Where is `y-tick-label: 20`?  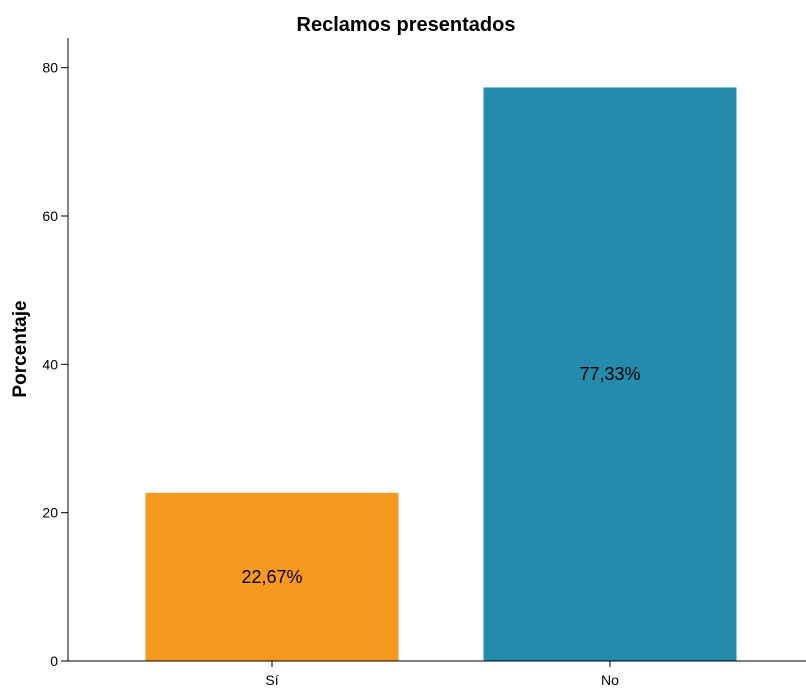 y-tick-label: 20 is located at coordinates (50, 513).